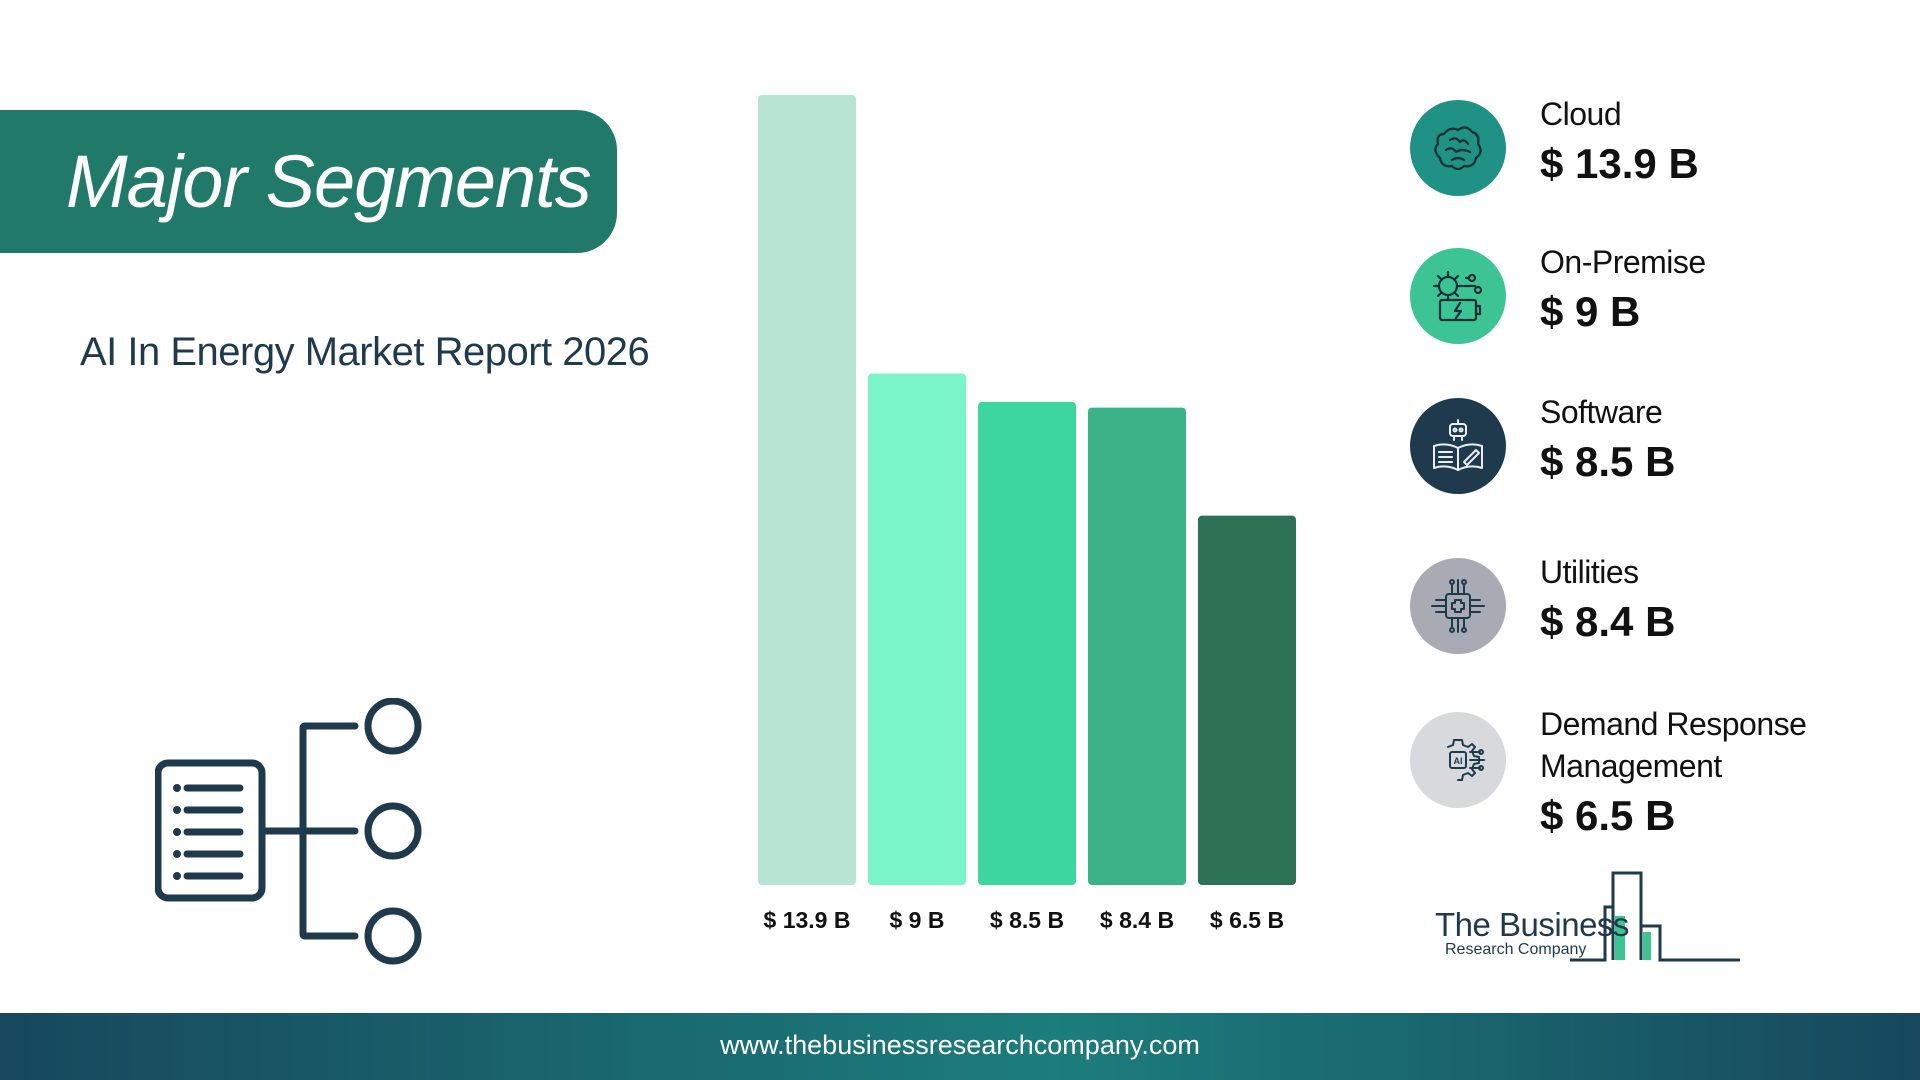 This screenshot has width=1920, height=1080. What do you see at coordinates (1655, 916) in the screenshot?
I see `logo-bars-icon` at bounding box center [1655, 916].